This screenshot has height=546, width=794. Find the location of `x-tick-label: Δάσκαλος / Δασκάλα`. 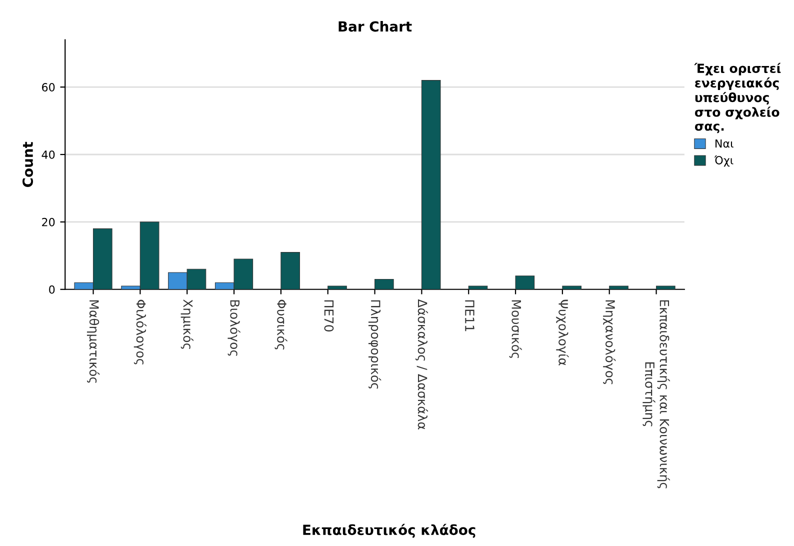

x-tick-label: Δάσκαλος / Δασκάλα is located at coordinates (421, 364).